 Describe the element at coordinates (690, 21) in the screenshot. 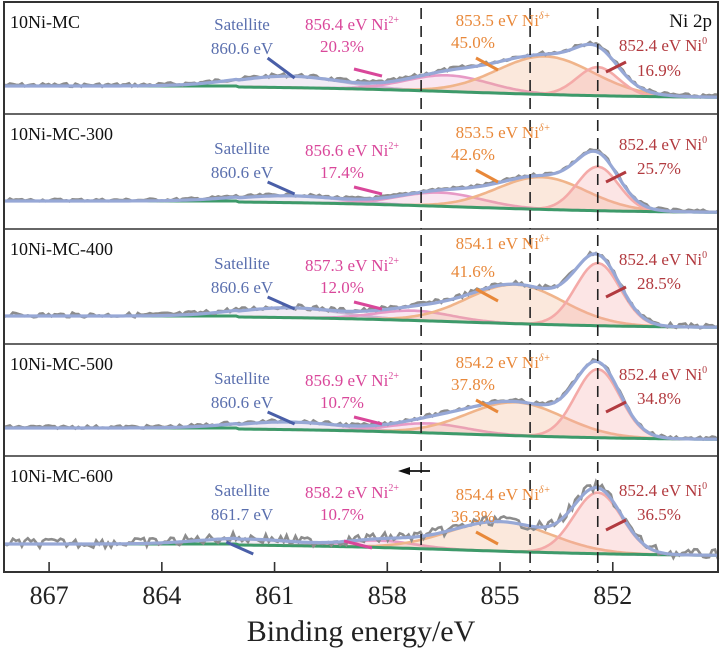

I see `chart-title: Ni 2p` at that location.